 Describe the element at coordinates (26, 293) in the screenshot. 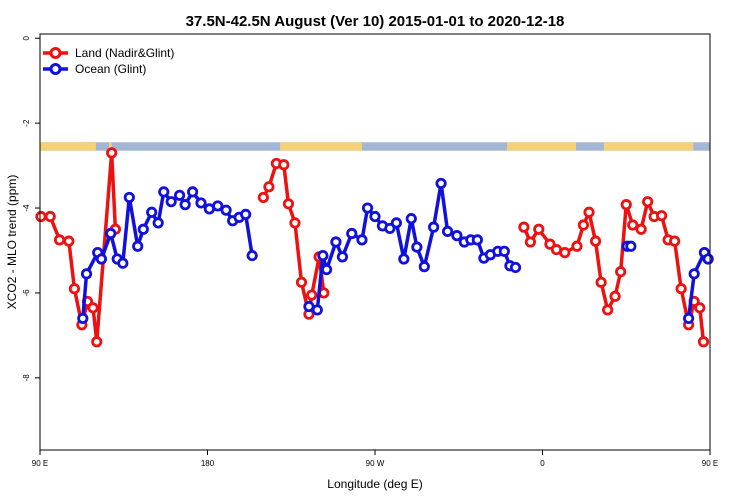

I see `y-tick-label: -6` at that location.